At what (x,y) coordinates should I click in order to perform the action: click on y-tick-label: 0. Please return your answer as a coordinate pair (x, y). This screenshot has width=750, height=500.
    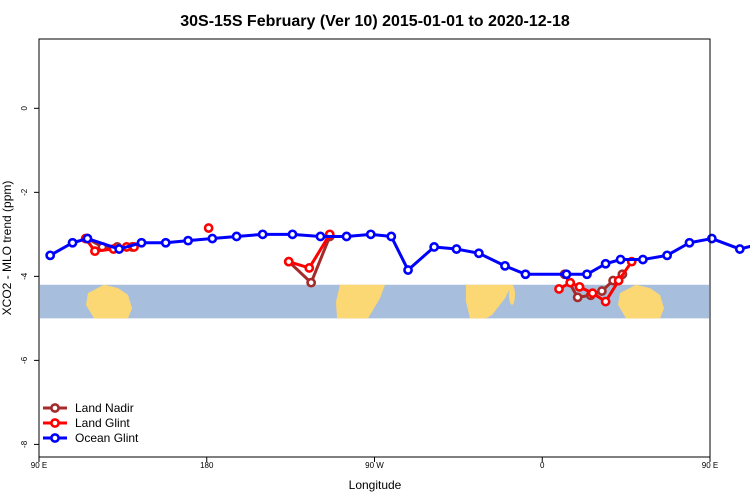
    Looking at the image, I should click on (24, 108).